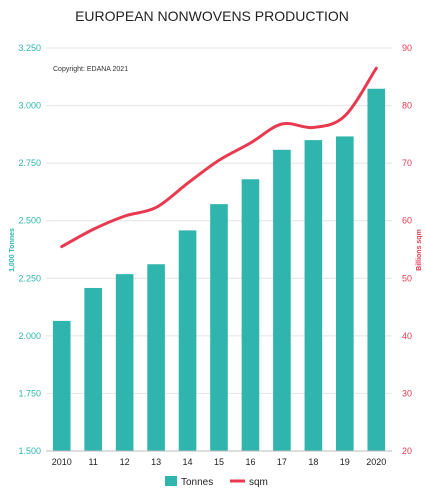  What do you see at coordinates (125, 462) in the screenshot?
I see `x-tick-label: 12` at bounding box center [125, 462].